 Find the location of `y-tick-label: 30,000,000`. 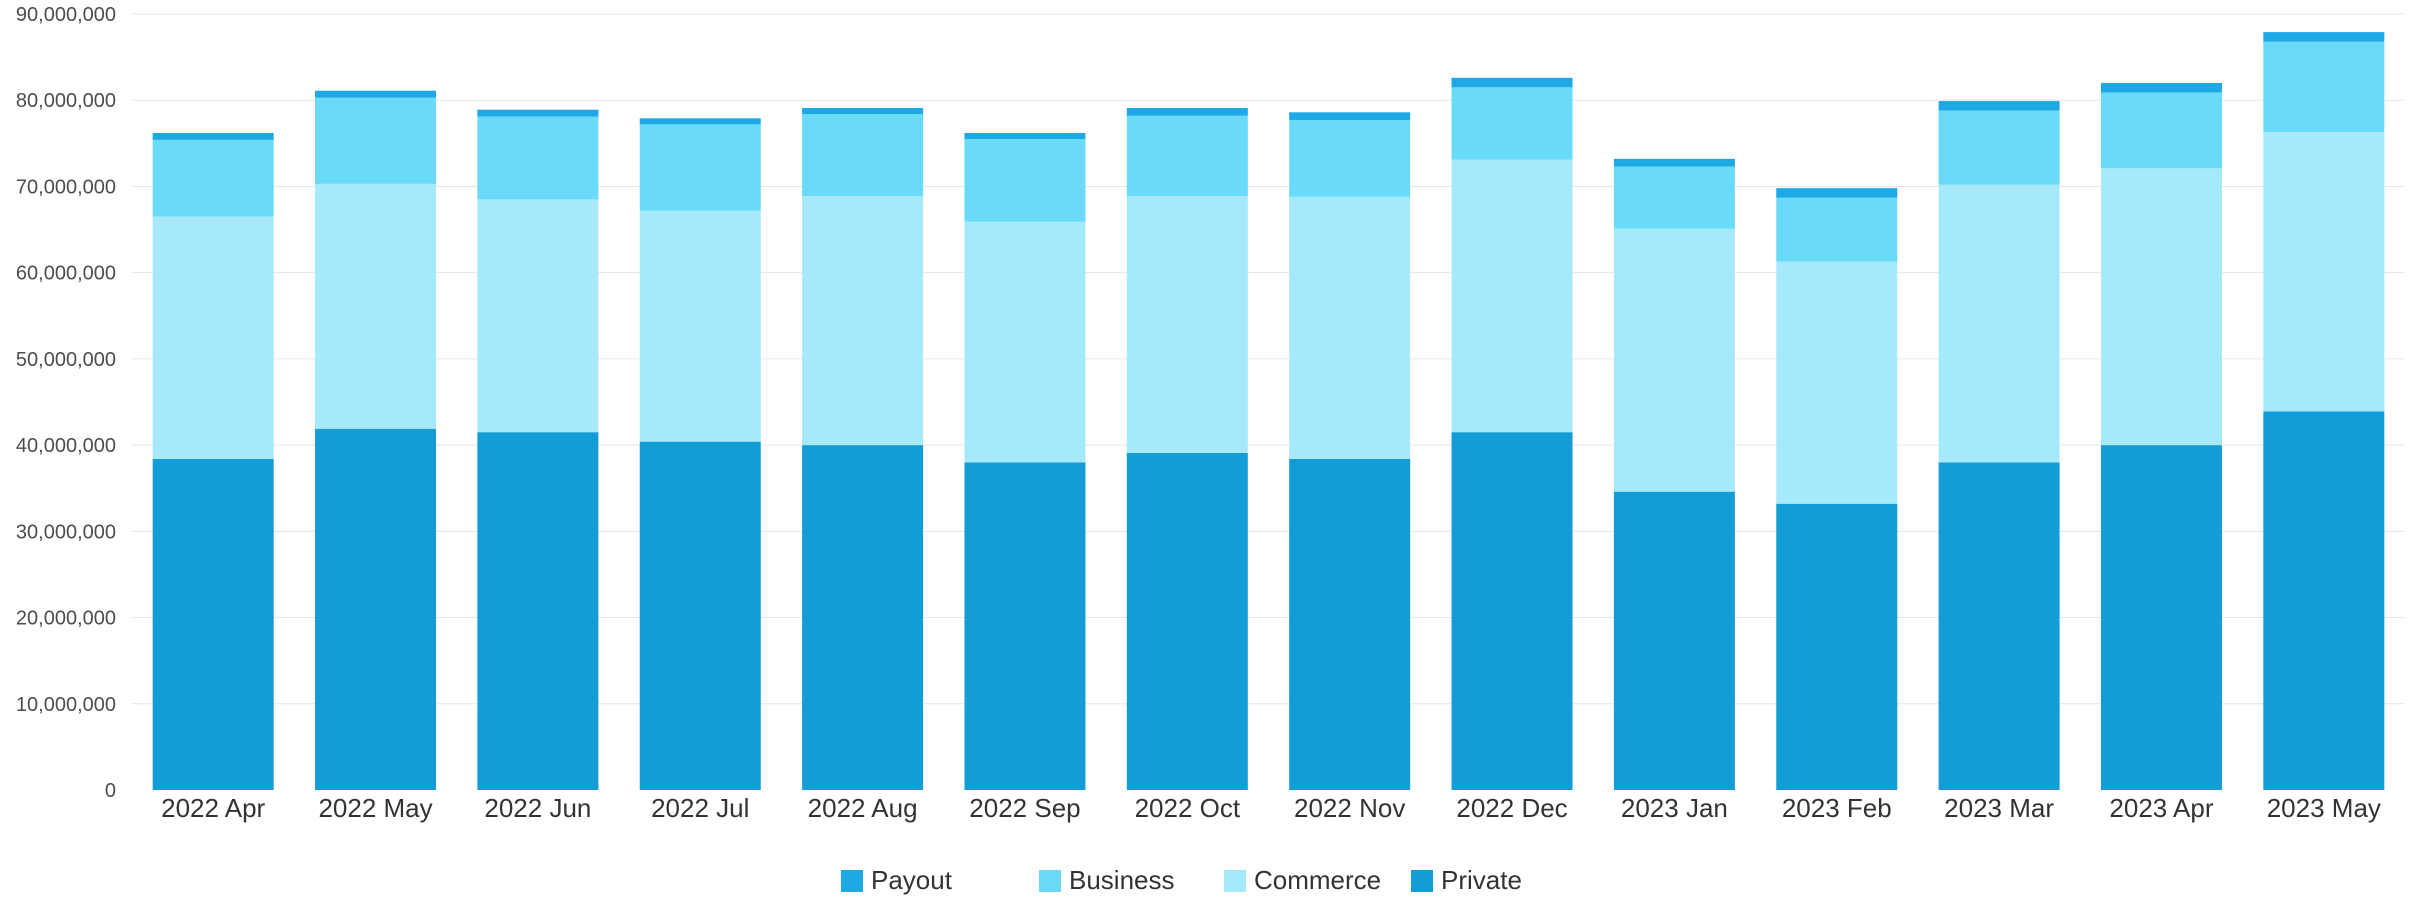

y-tick-label: 30,000,000 is located at coordinates (66, 532).